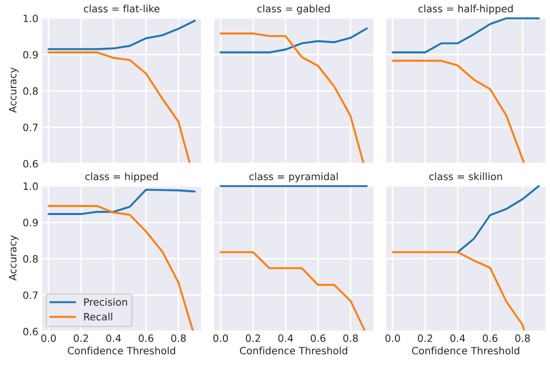 This screenshot has height=365, width=550. Describe the element at coordinates (122, 8) in the screenshot. I see `chart-title: class = flat-like` at that location.